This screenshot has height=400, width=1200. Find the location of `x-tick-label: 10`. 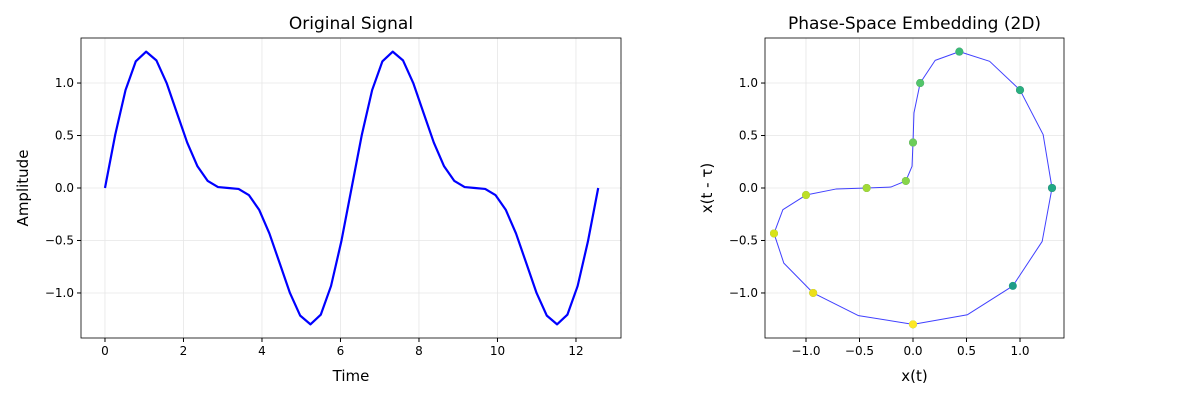

x-tick-label: 10 is located at coordinates (497, 351).